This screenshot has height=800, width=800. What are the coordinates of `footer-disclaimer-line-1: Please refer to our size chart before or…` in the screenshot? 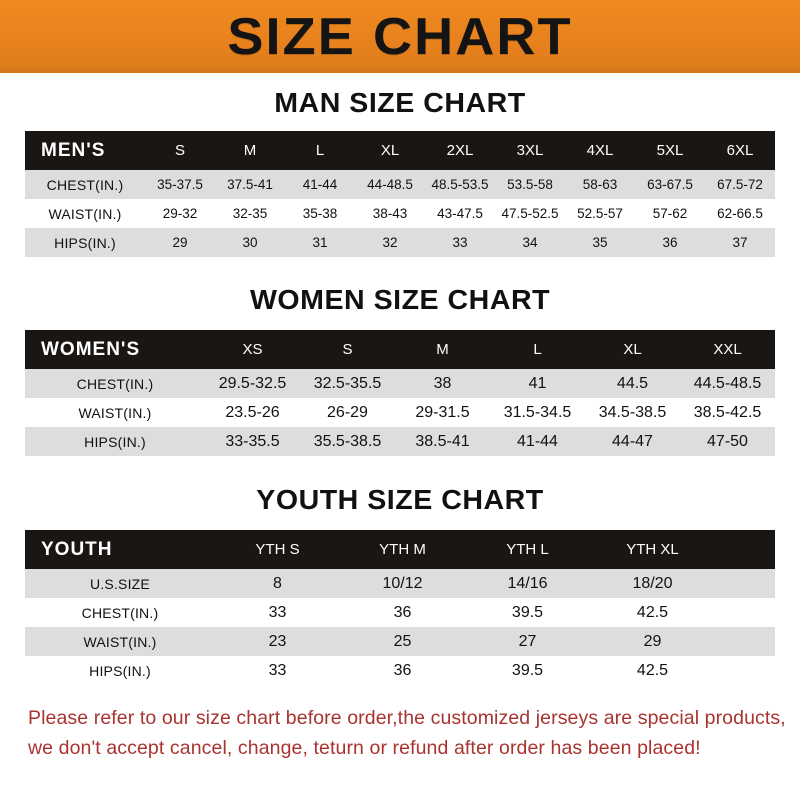 It's located at (407, 718).